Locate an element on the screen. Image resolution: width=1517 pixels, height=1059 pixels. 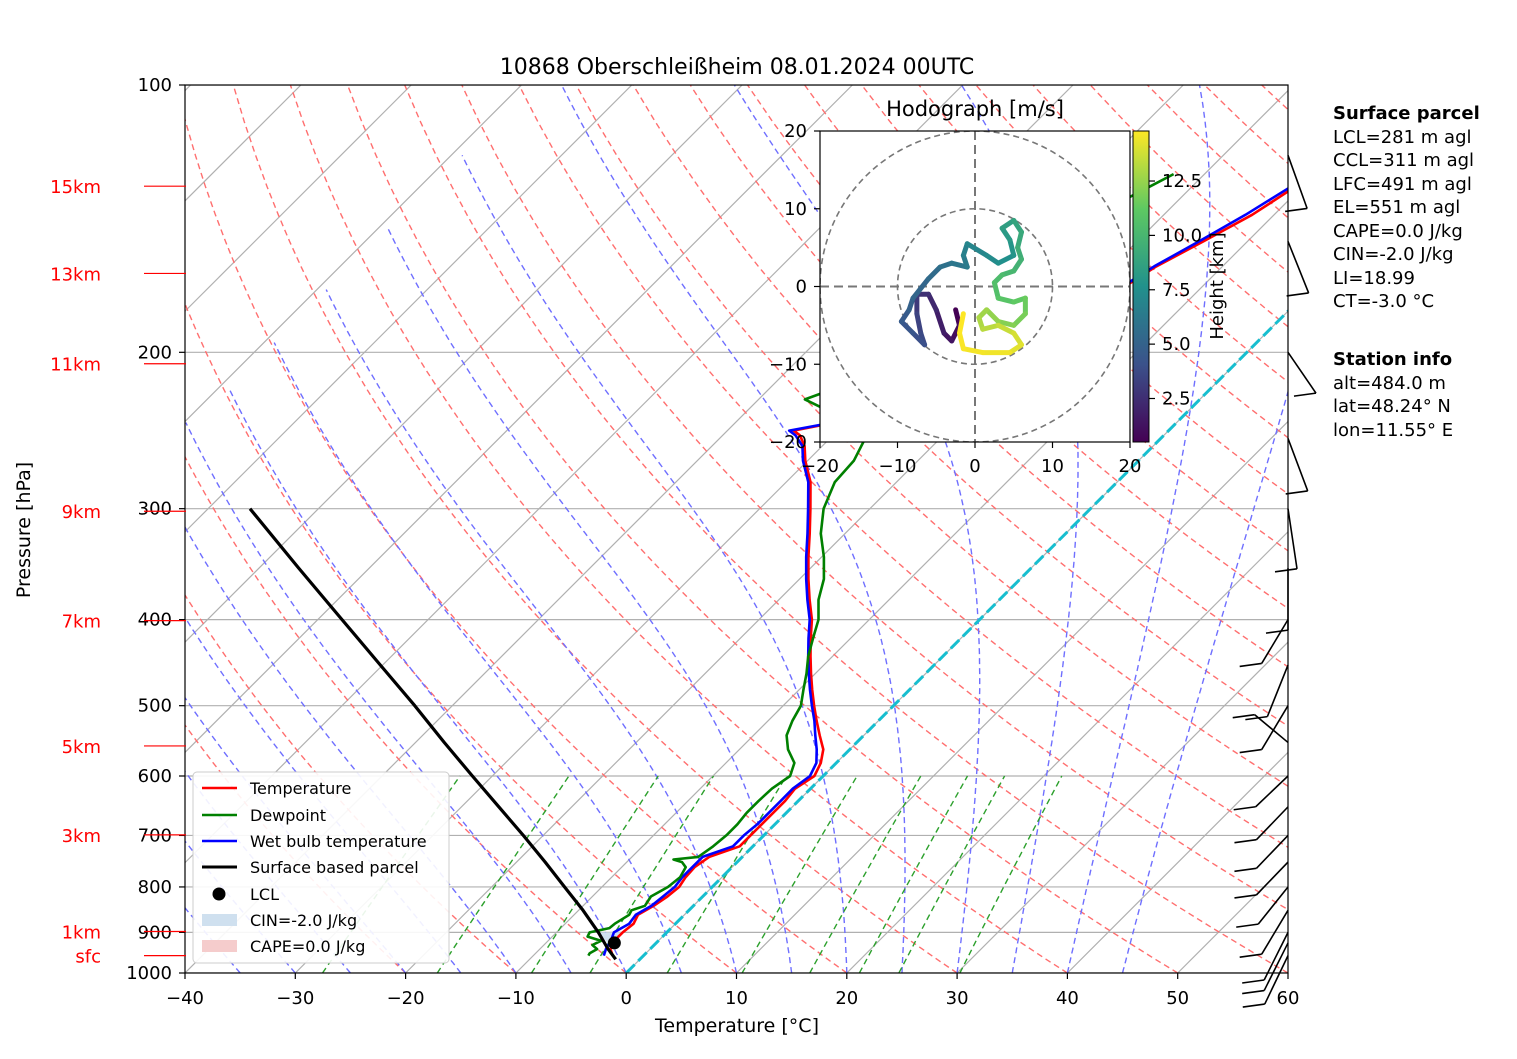
hodograph-x-tick-label: −10 is located at coordinates (898, 466).